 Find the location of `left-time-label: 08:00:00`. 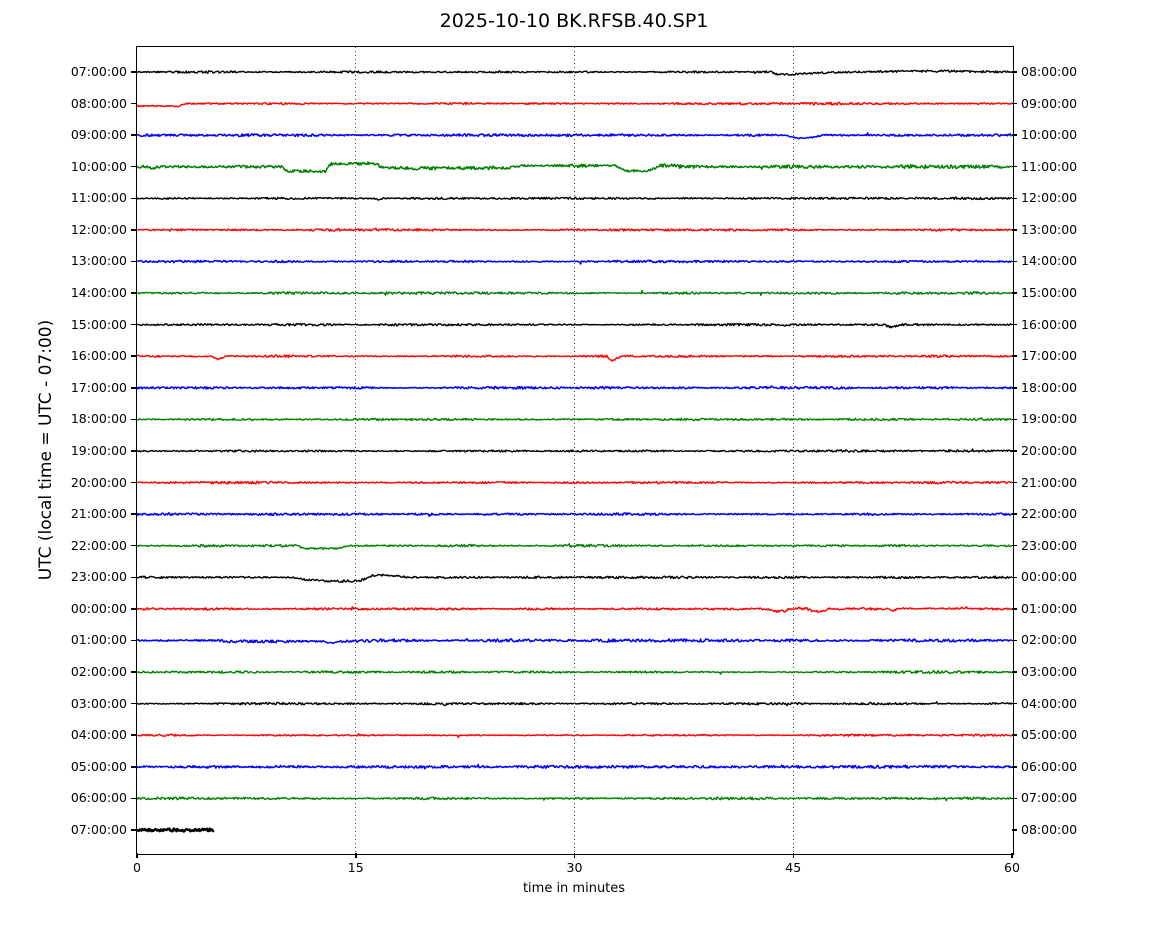

left-time-label: 08:00:00 is located at coordinates (98, 103).